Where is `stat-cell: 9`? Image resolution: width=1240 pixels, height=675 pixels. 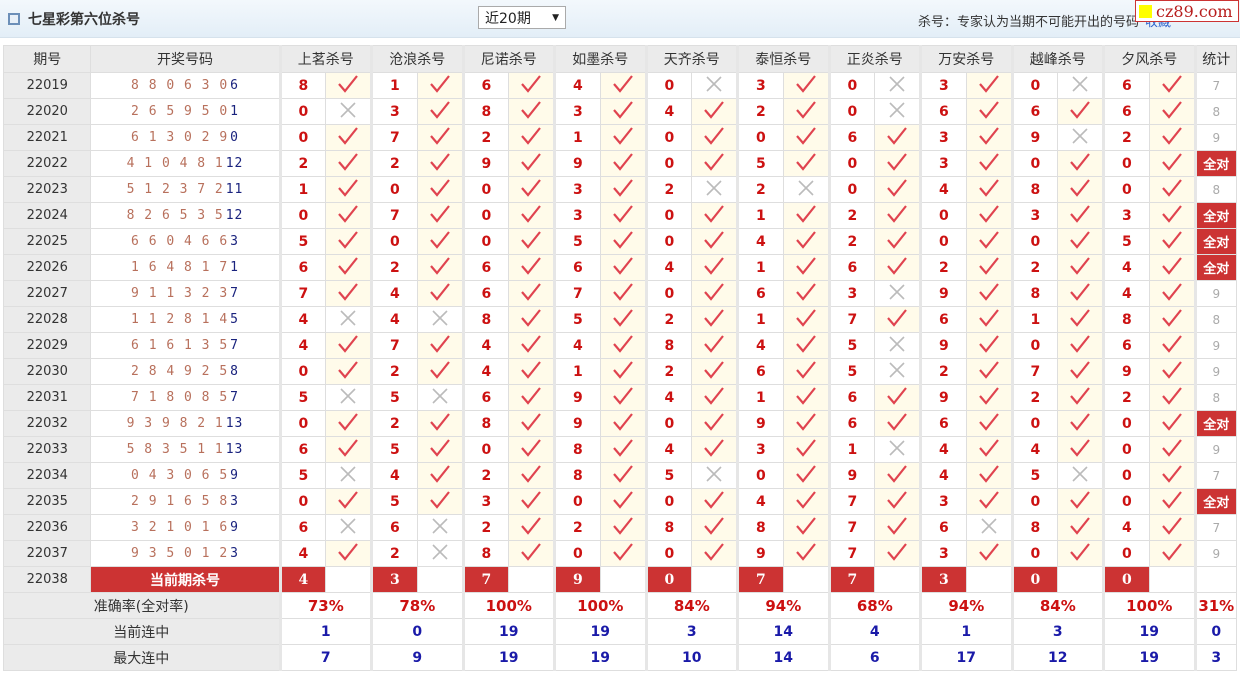
stat-cell: 9 is located at coordinates (1215, 137).